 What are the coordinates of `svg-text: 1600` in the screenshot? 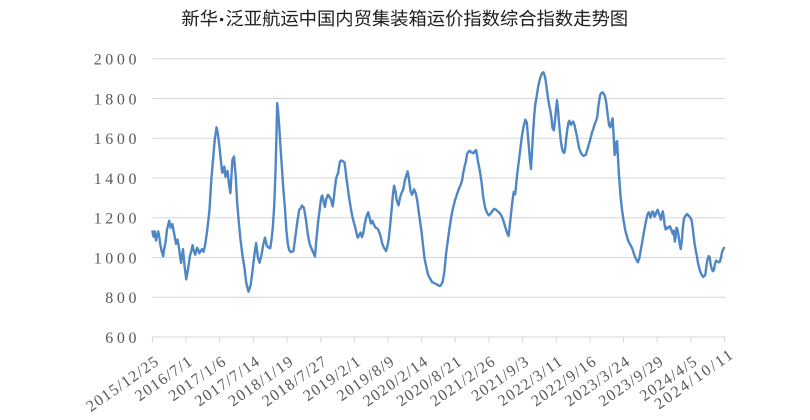 It's located at (117, 139).